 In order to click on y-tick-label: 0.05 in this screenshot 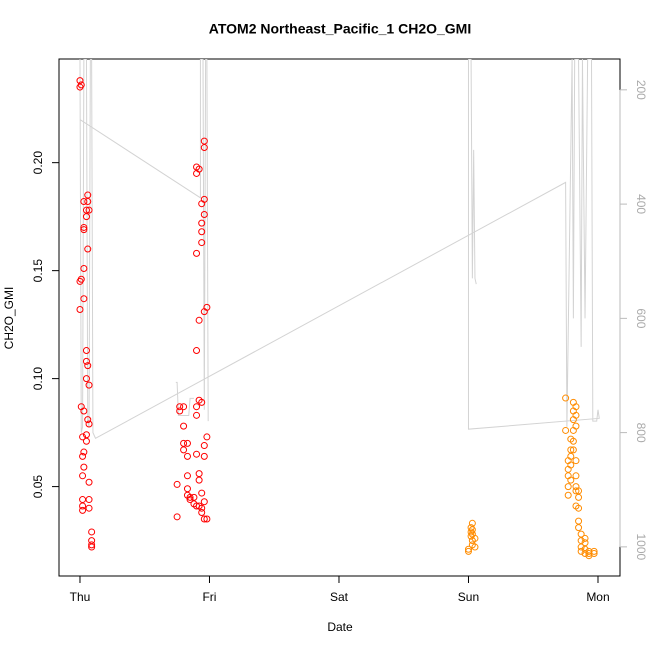, I will do `click(38, 487)`.